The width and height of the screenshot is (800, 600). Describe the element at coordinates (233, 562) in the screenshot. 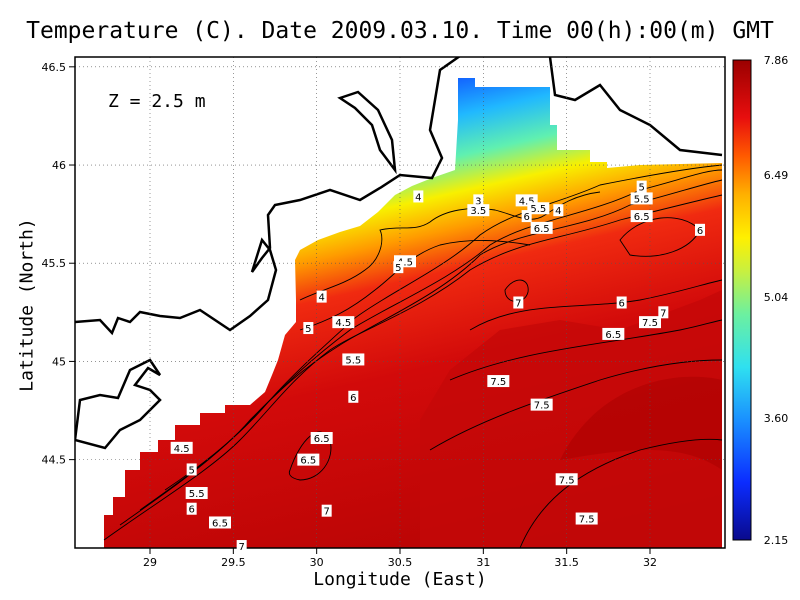

I see `x-tick-label: 29.5` at that location.